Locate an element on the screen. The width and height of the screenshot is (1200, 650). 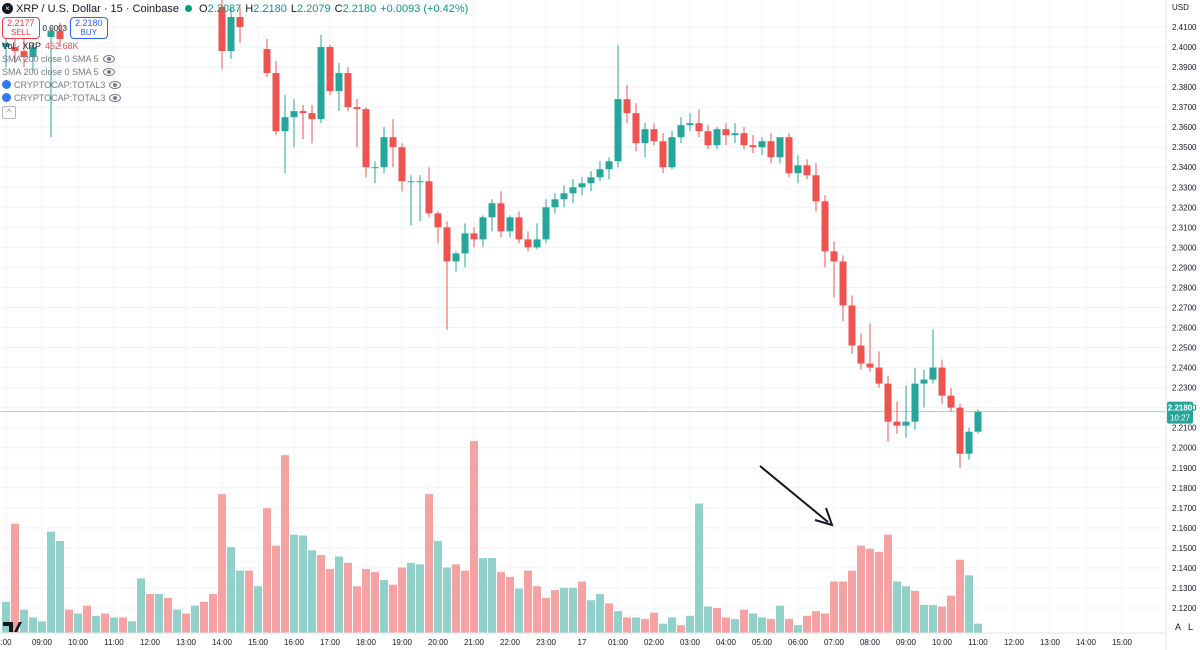
price-tick-label: 2.3800 is located at coordinates (1184, 87).